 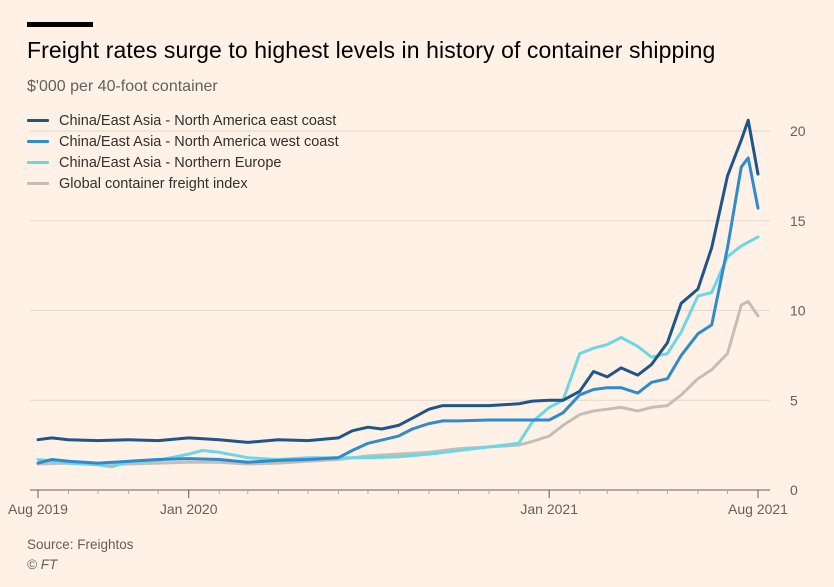 I want to click on y-tick-label: 0, so click(x=794, y=490).